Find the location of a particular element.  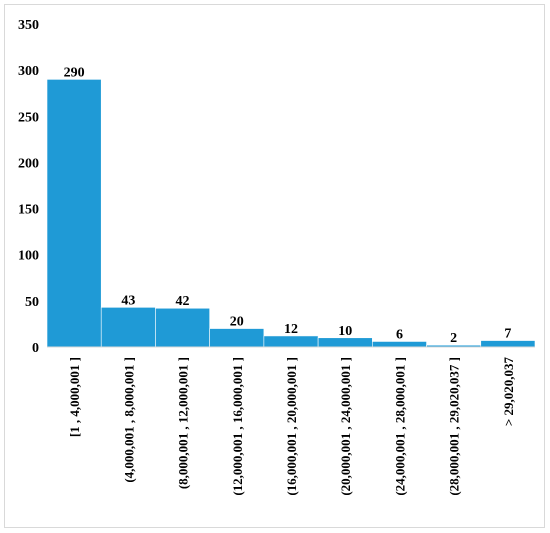

x-tick-label: (12,000,001 , 16,000,001 ] is located at coordinates (237, 426).